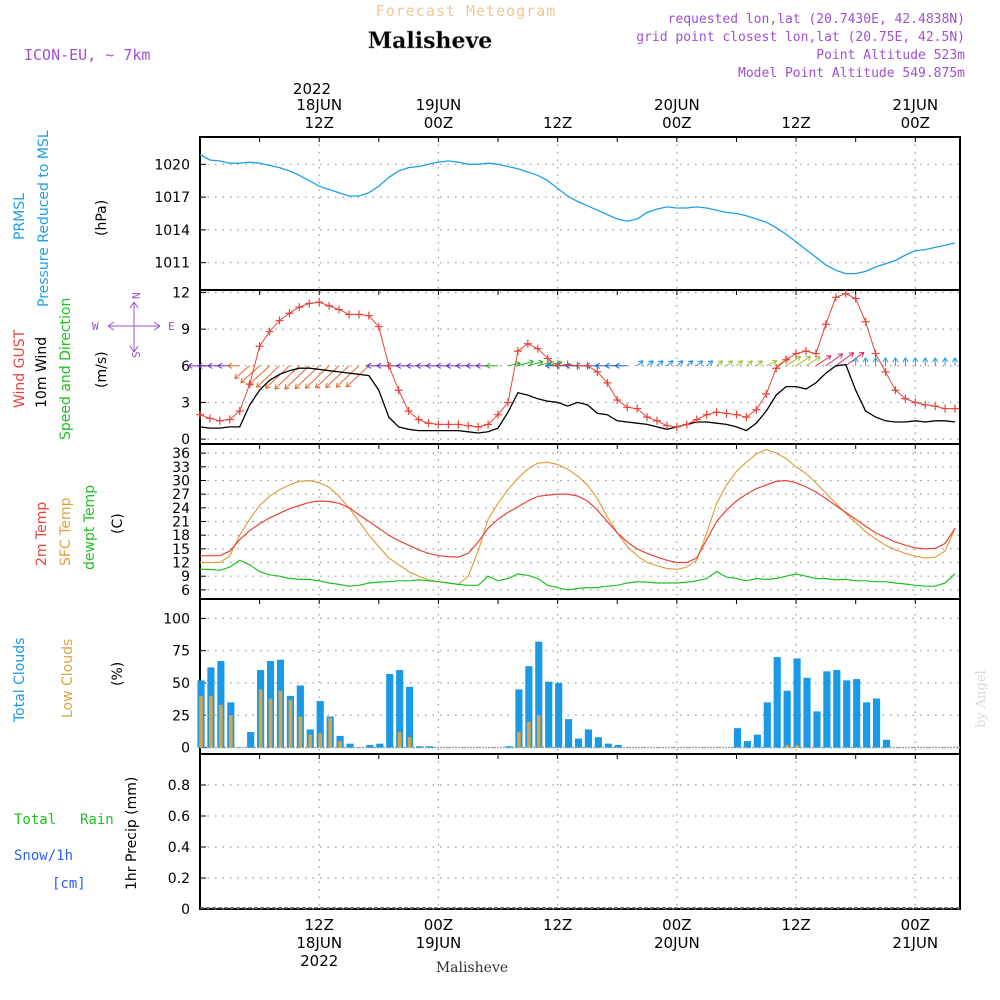  Describe the element at coordinates (677, 943) in the screenshot. I see `bottom-date-label: 20JUN` at that location.